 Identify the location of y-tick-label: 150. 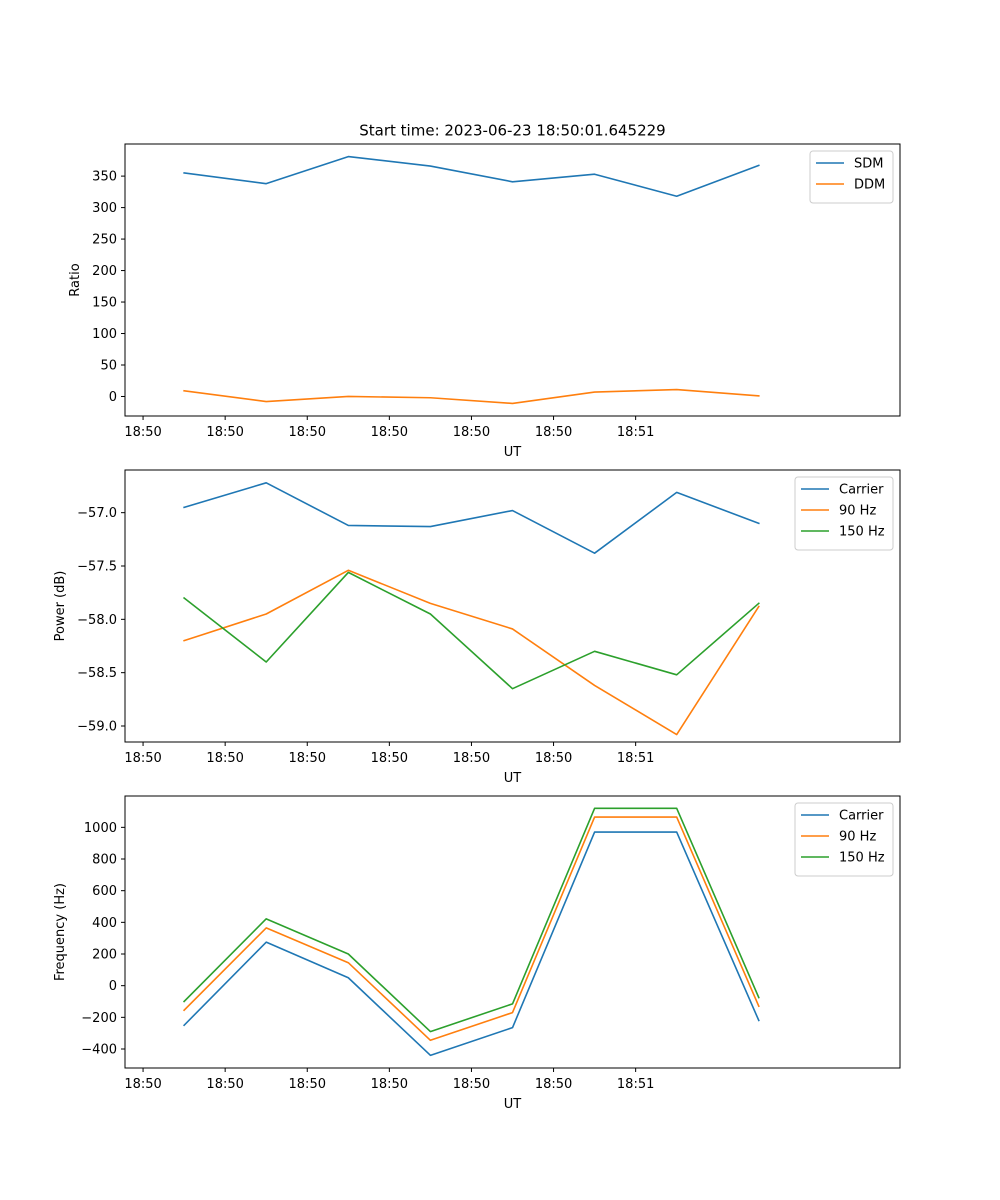
(104, 303).